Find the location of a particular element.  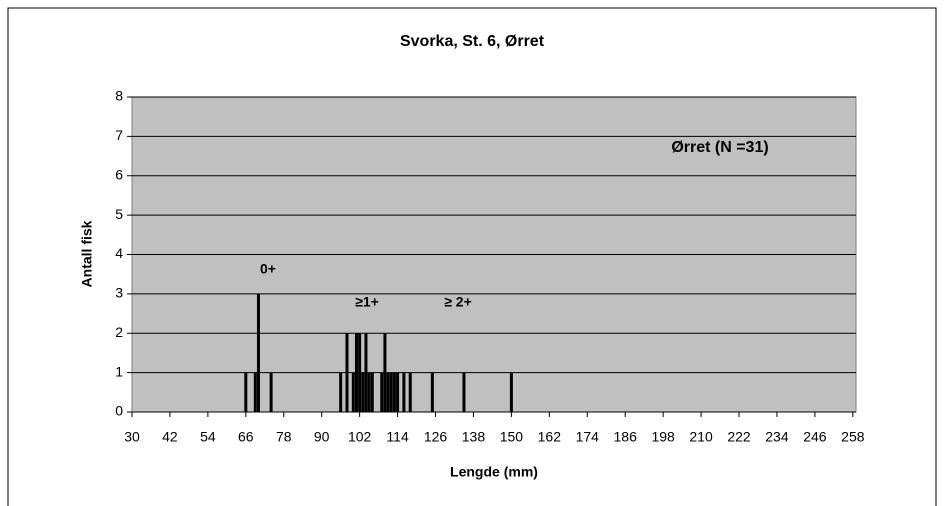

x-tick-label: 66 is located at coordinates (246, 437).